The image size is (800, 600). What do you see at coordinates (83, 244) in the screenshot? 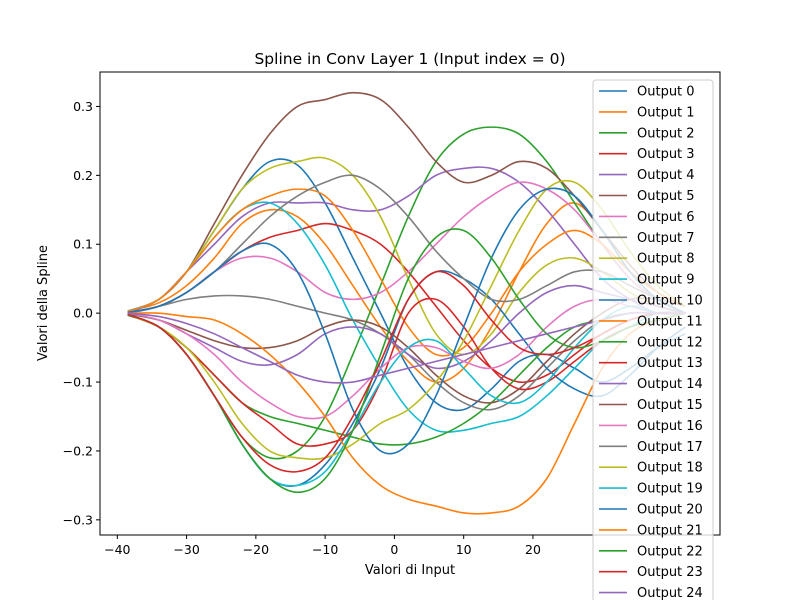
I see `y-tick-label: 0.1` at bounding box center [83, 244].